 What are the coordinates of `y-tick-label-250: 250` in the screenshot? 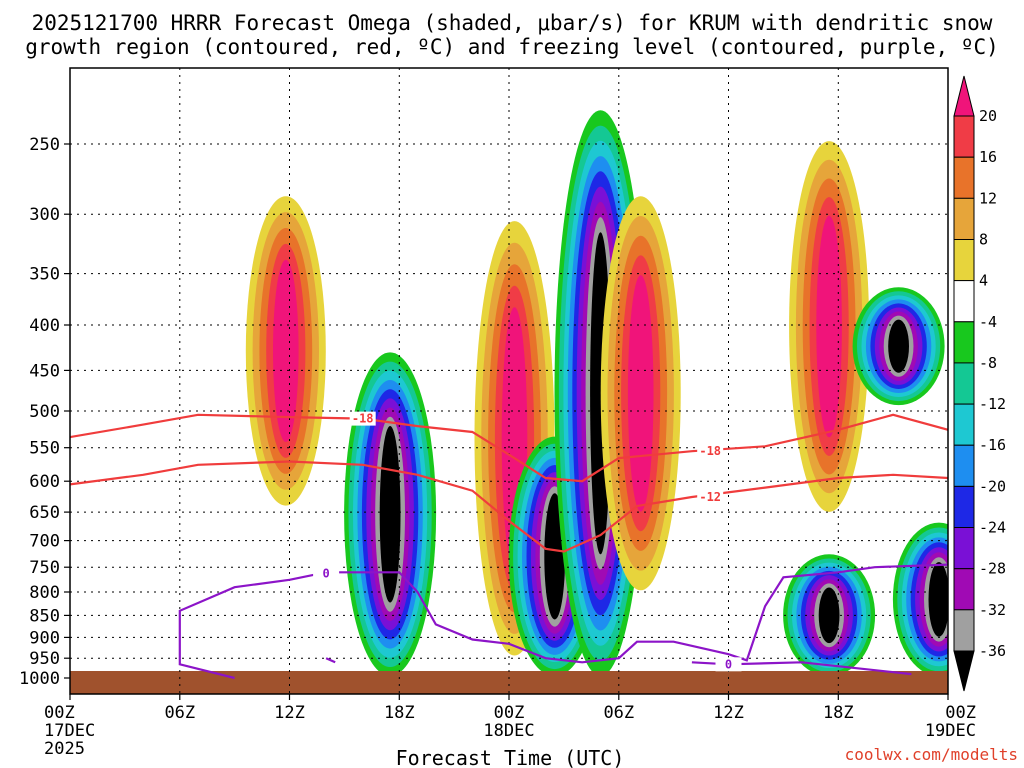 It's located at (44, 145).